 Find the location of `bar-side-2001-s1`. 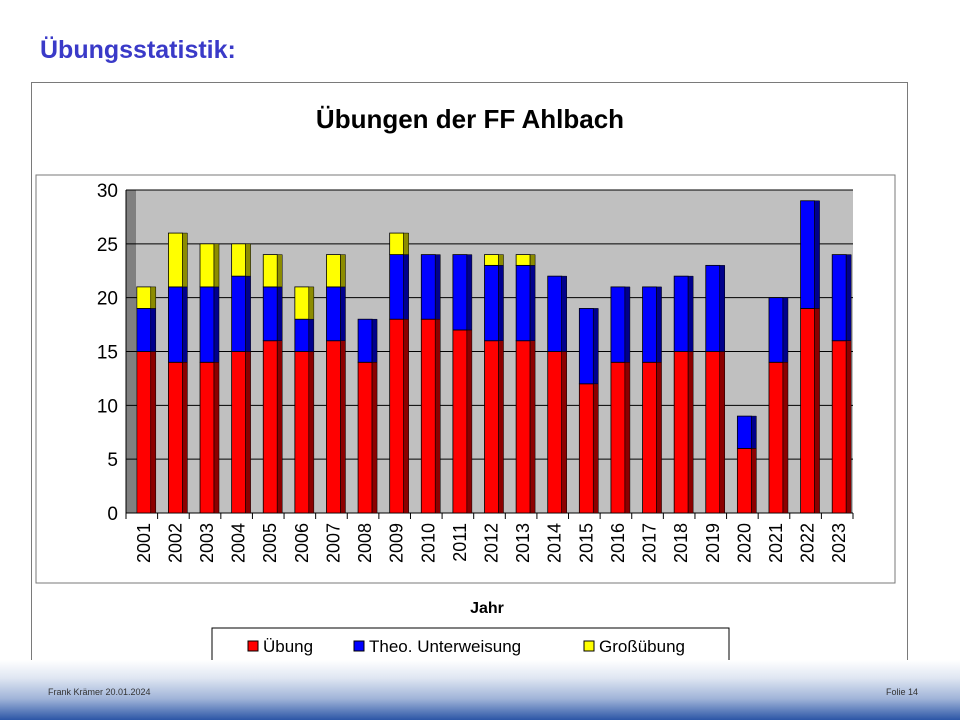

bar-side-2001-s1 is located at coordinates (153, 330).